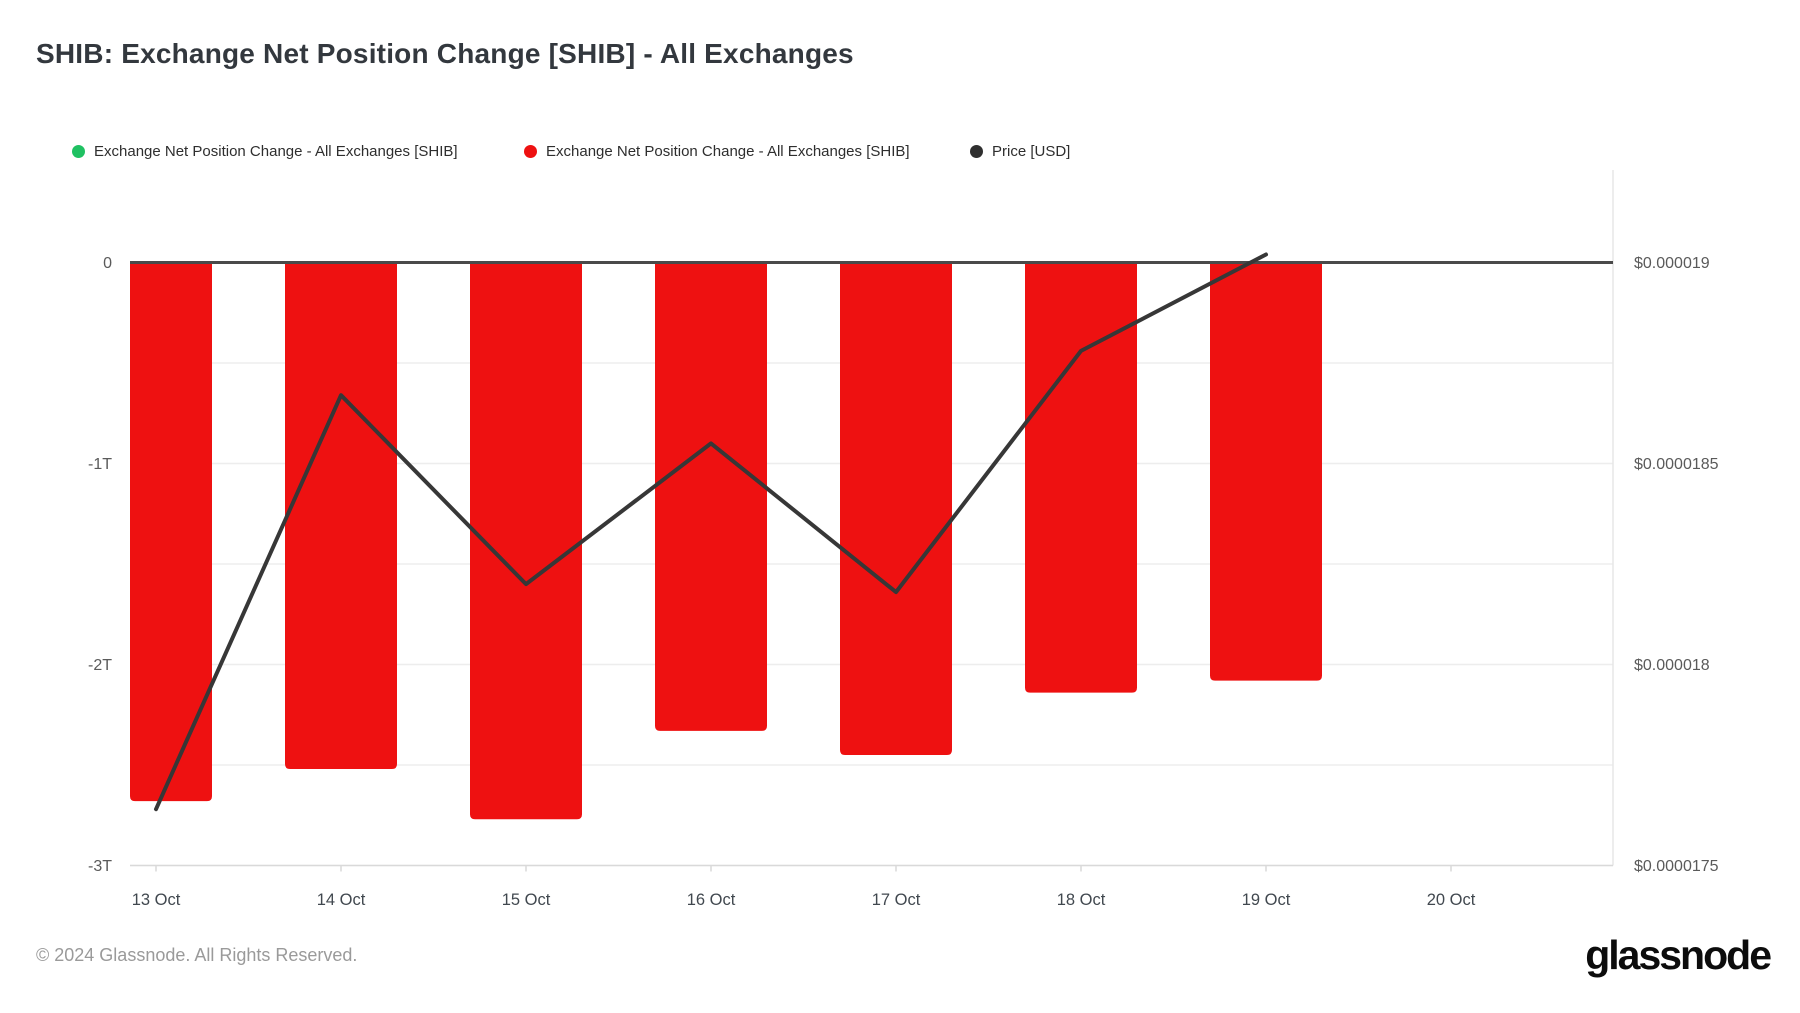 The image size is (1800, 1013). What do you see at coordinates (530, 151) in the screenshot?
I see `red-dot-icon` at bounding box center [530, 151].